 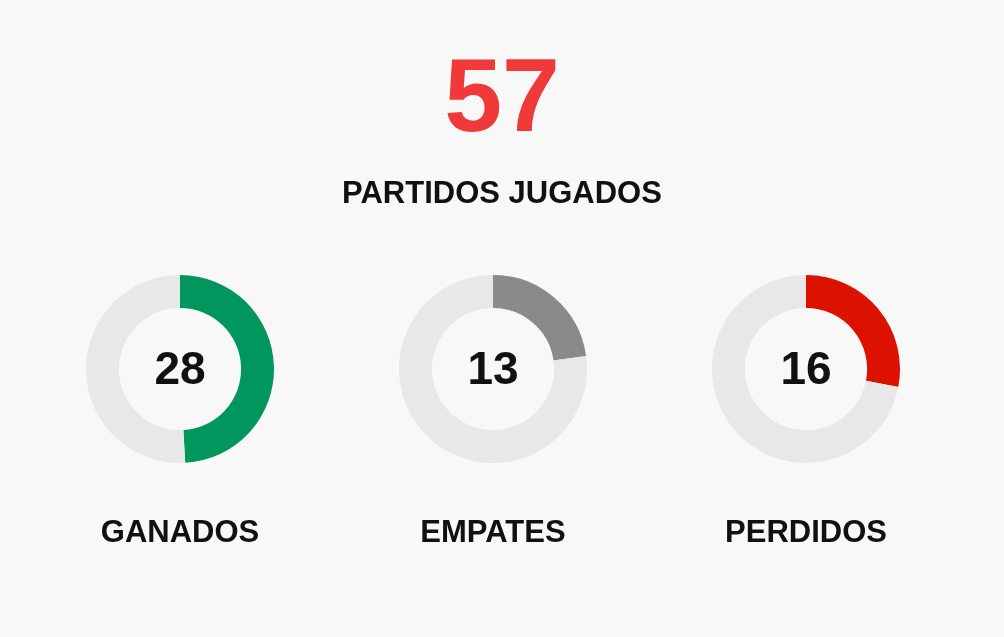 I want to click on text: EMPATES, so click(x=493, y=532).